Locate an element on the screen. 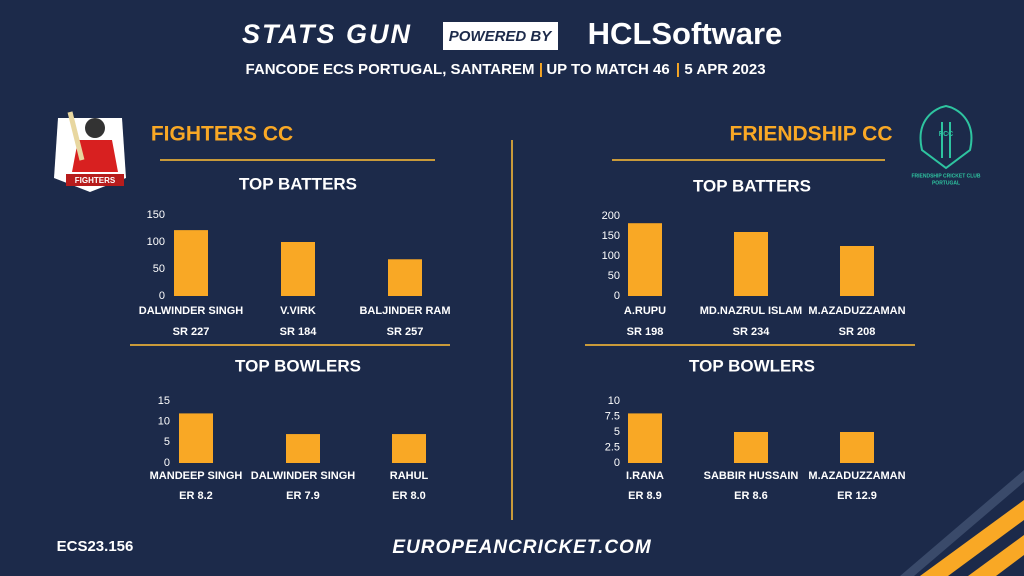  category-note: SR 257 is located at coordinates (405, 332).